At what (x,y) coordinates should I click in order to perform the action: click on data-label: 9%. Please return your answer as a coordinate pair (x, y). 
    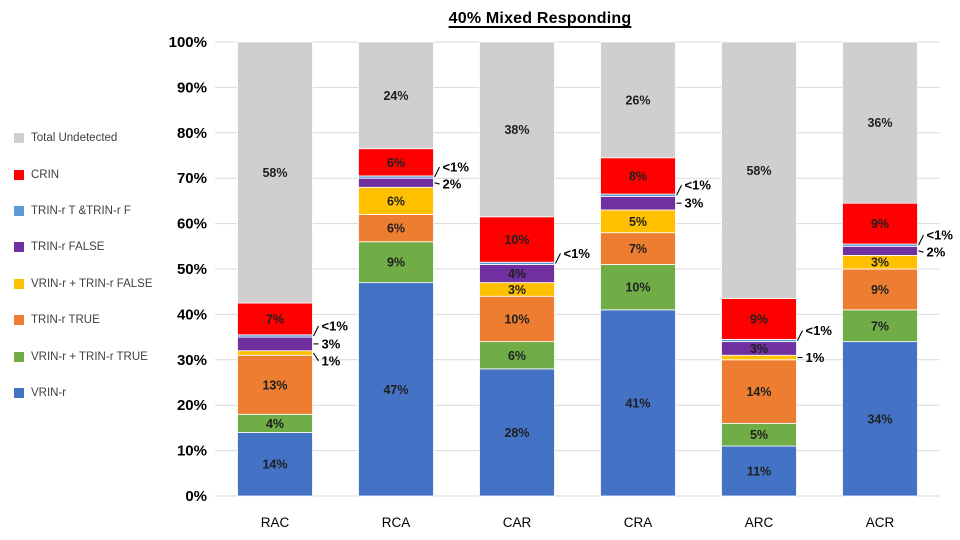
    Looking at the image, I should click on (759, 319).